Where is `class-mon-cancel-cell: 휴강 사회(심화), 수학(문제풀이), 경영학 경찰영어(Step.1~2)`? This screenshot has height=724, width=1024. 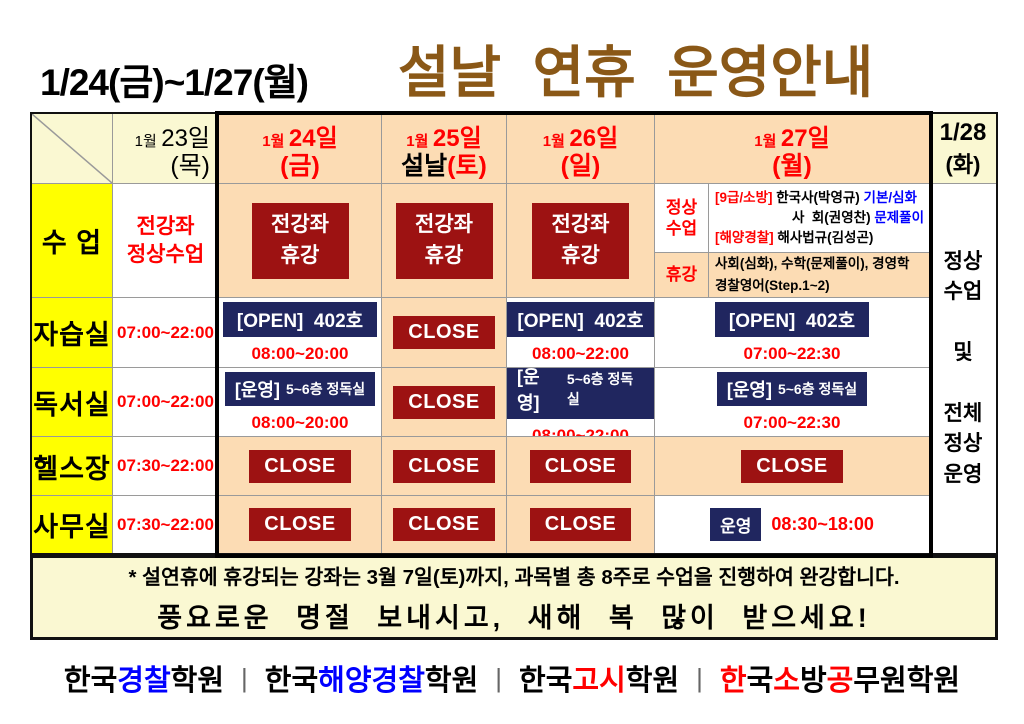
class-mon-cancel-cell: 휴강 사회(심화), 수학(문제풀이), 경영학 경찰영어(Step.1~2) is located at coordinates (792, 275).